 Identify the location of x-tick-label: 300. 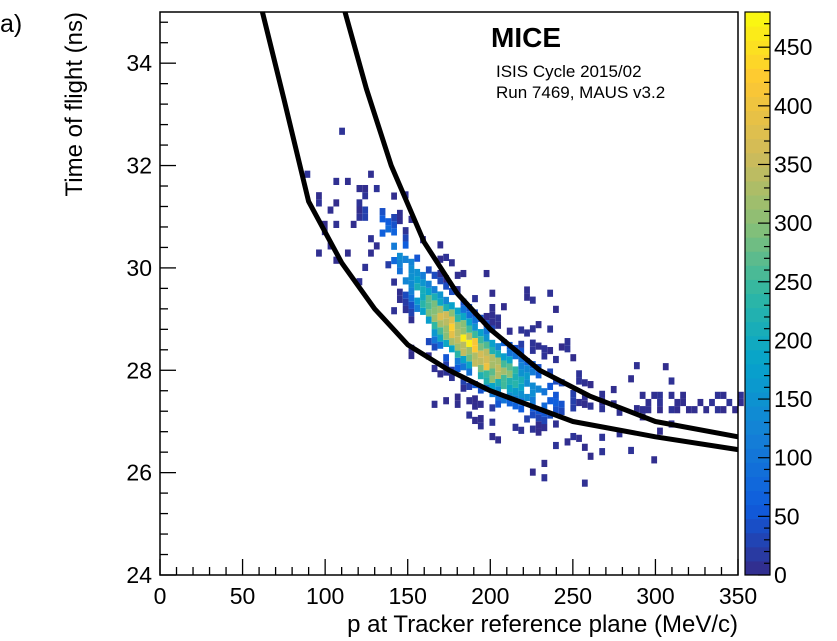
(655, 596).